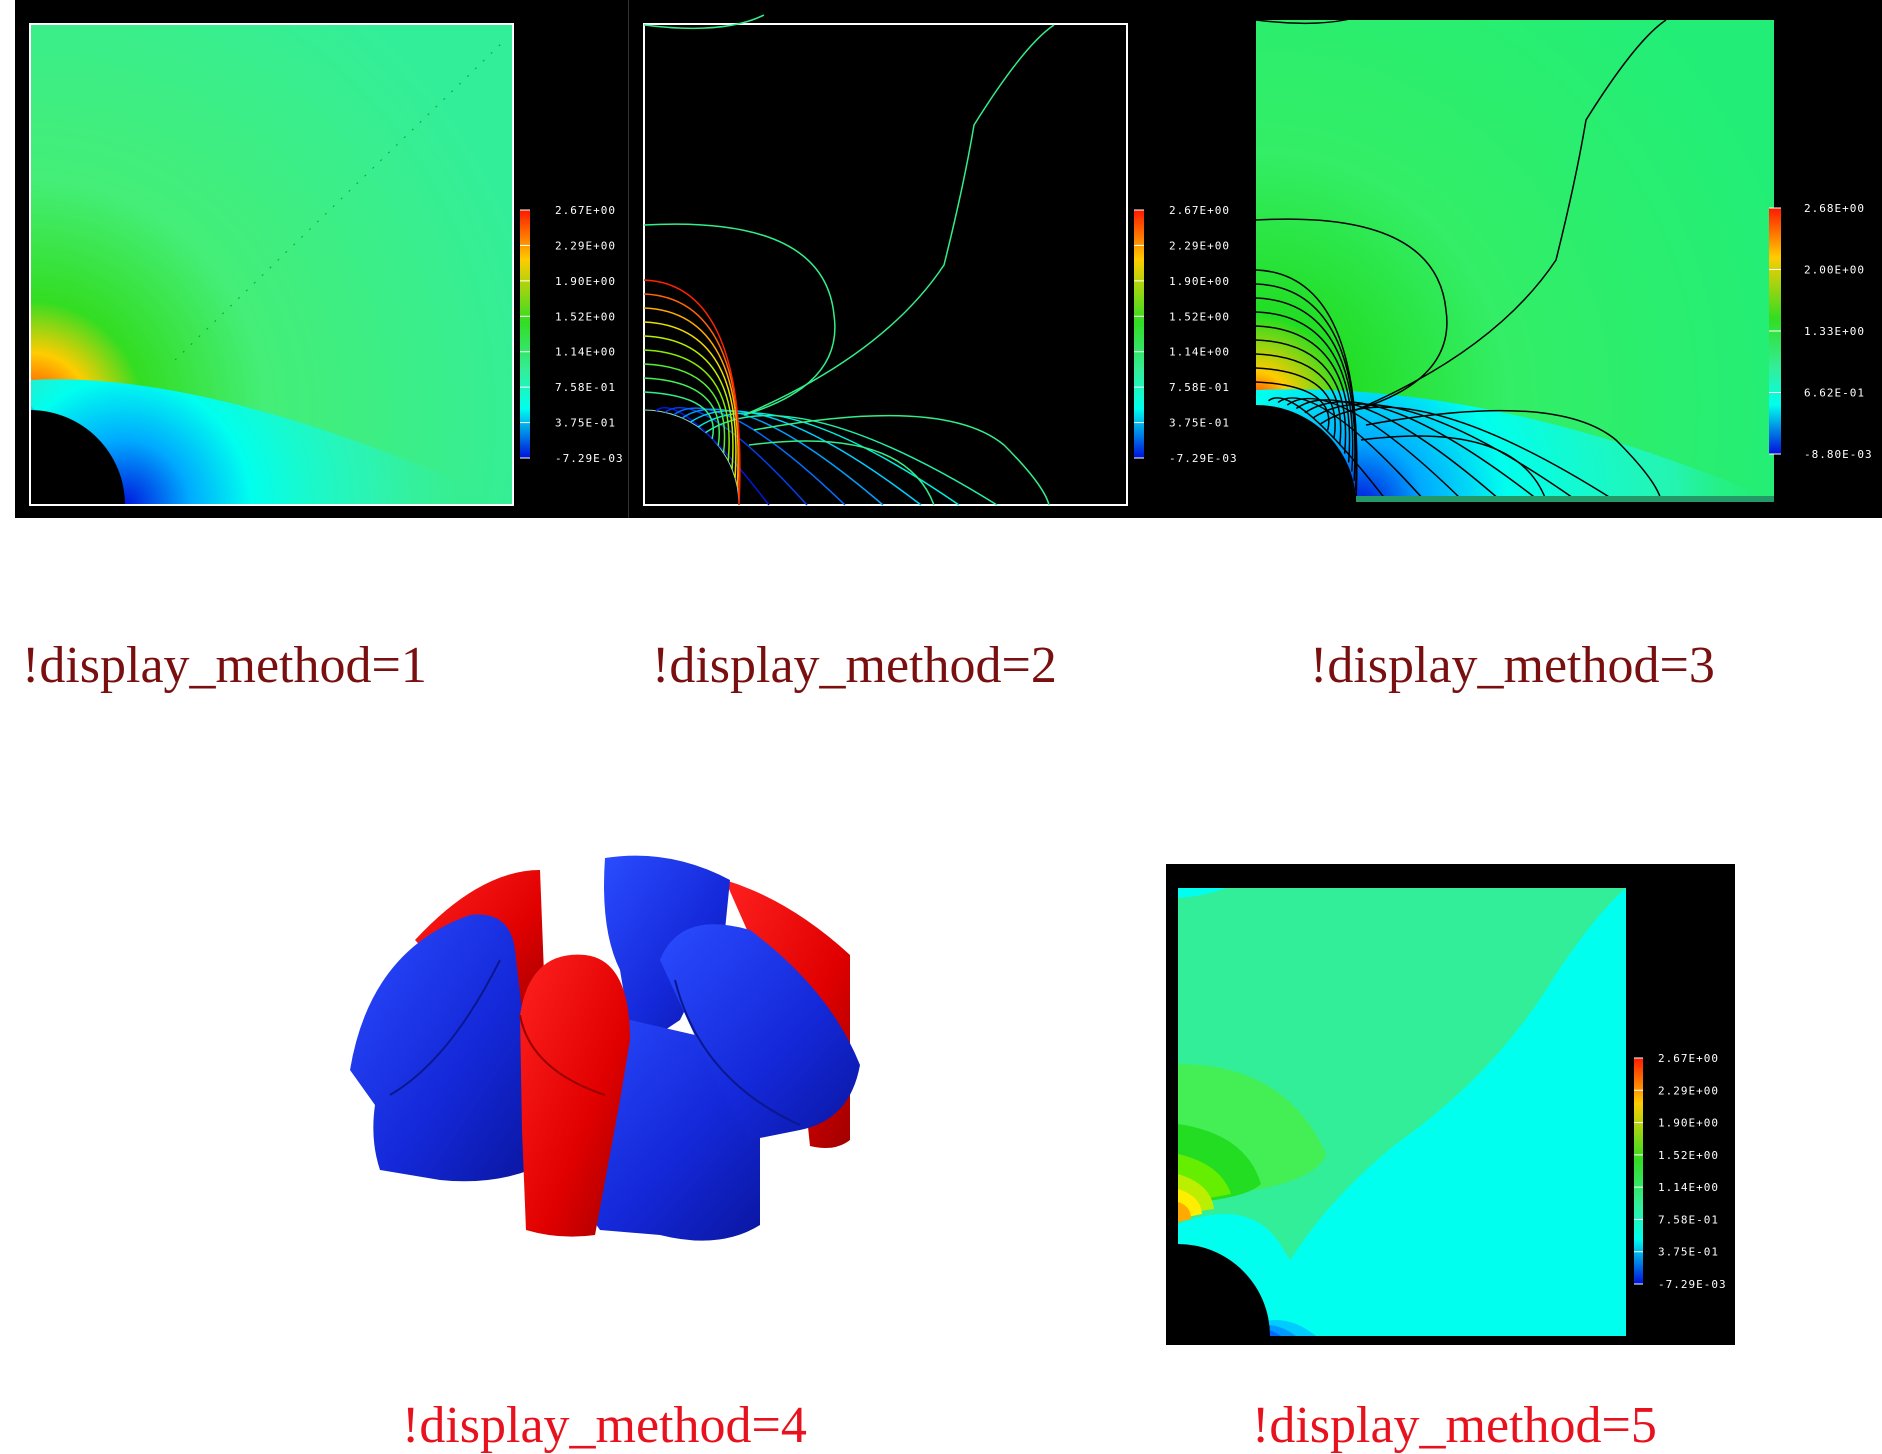  I want to click on iso-surface-3d-render, so click(605, 1048).